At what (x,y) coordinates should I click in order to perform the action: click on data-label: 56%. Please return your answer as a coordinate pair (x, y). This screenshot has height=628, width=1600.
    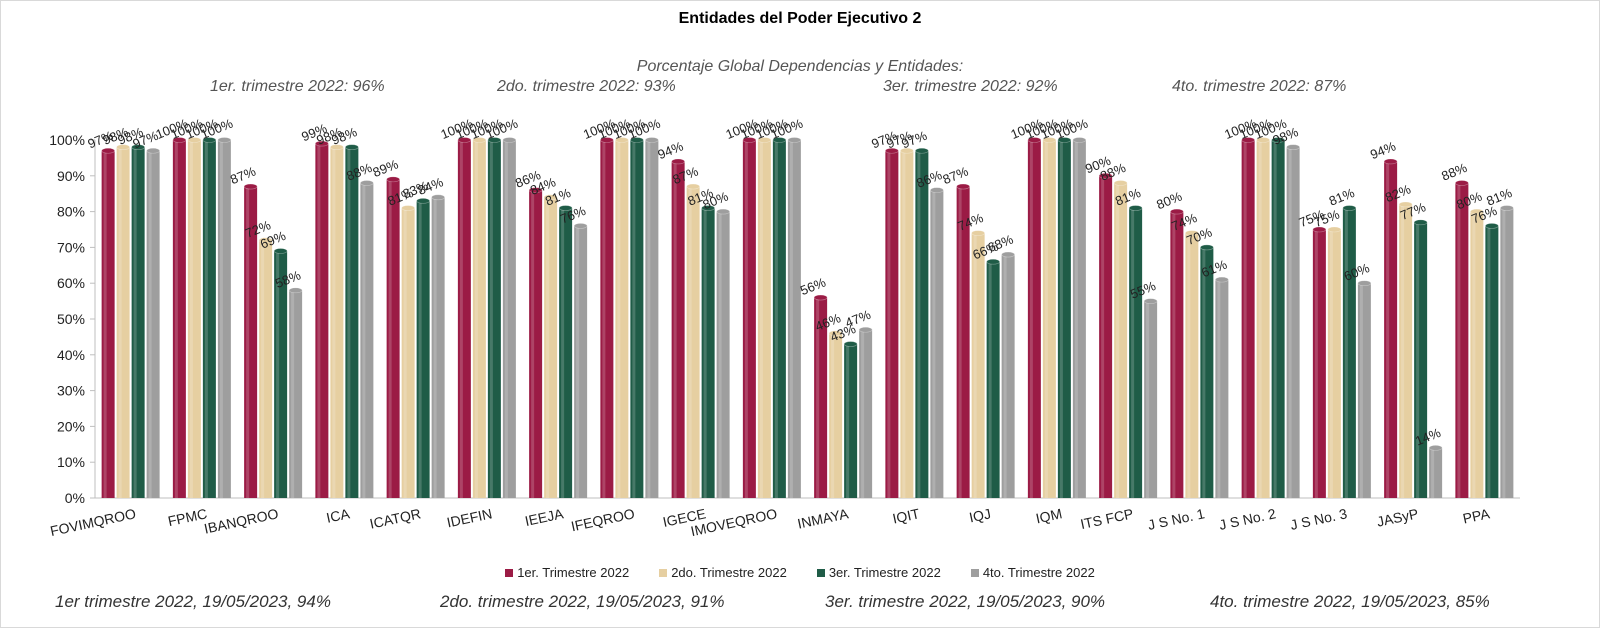
    Looking at the image, I should click on (813, 286).